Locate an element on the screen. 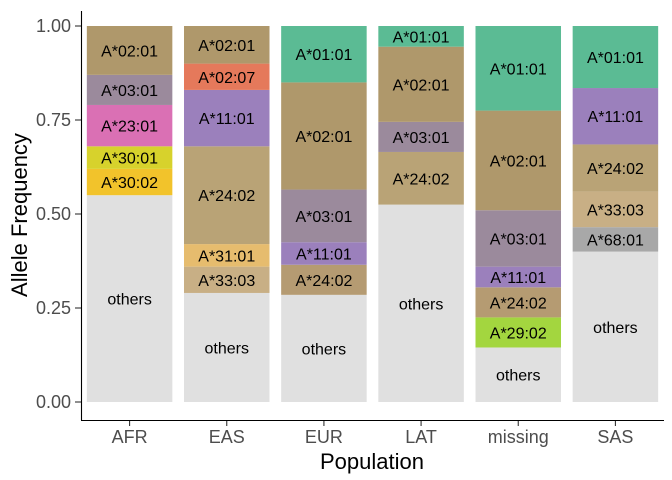 This screenshot has width=672, height=480. x-tick-label-afr: AFR is located at coordinates (130, 437).